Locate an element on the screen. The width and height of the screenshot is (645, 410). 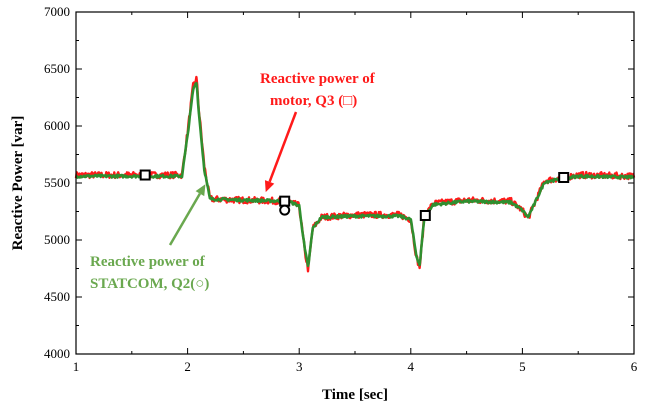
y-tick-label: 4000 is located at coordinates (57, 353).